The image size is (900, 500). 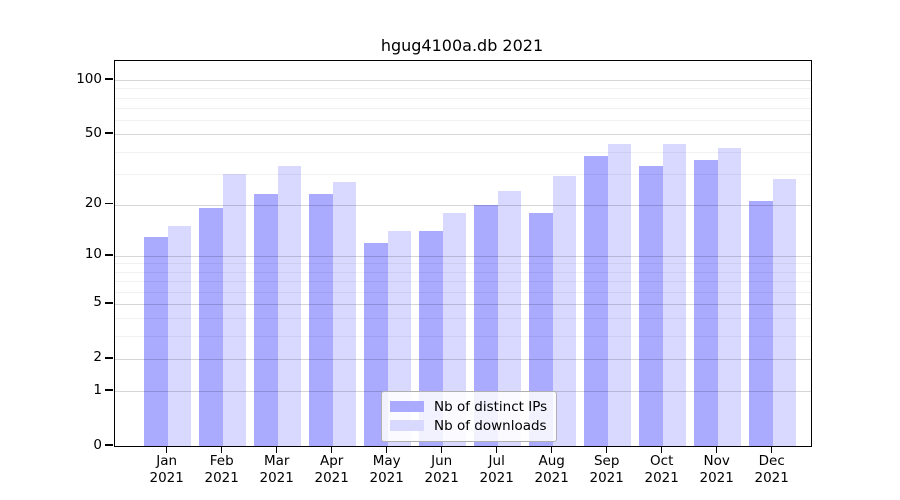 I want to click on x-axis-label-line: Apr, so click(x=332, y=461).